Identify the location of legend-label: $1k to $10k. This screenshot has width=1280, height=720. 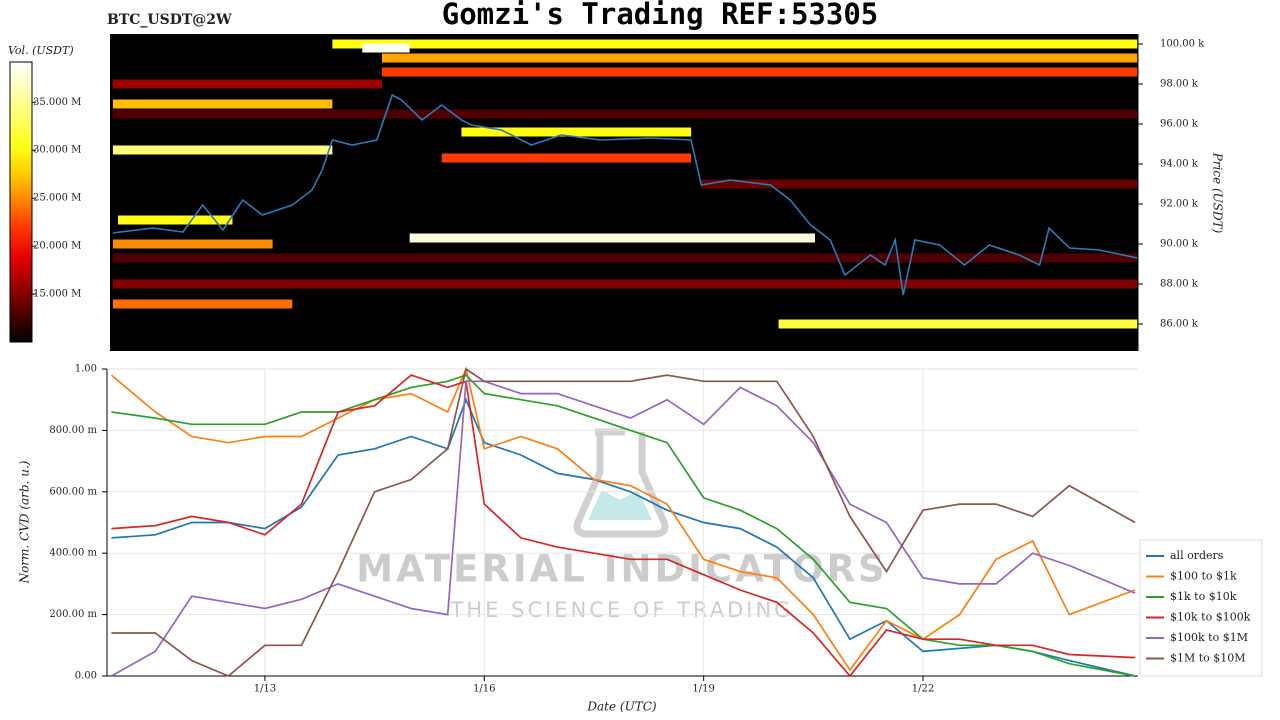
(1203, 596).